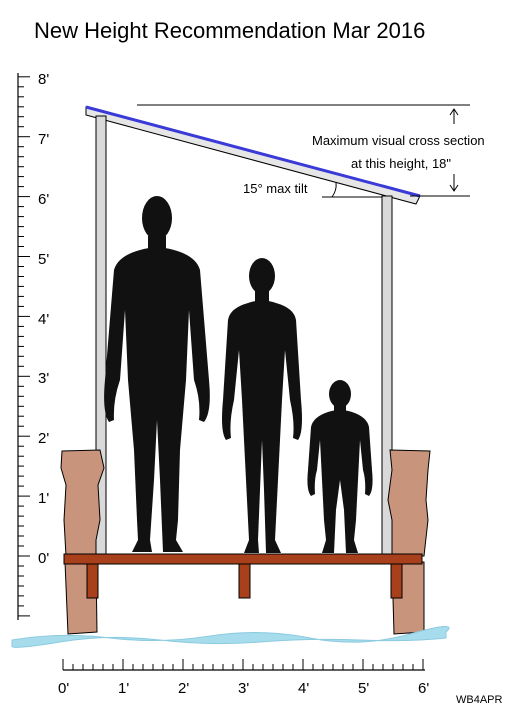  What do you see at coordinates (43, 319) in the screenshot?
I see `vertical-ruler-label-4: 4'` at bounding box center [43, 319].